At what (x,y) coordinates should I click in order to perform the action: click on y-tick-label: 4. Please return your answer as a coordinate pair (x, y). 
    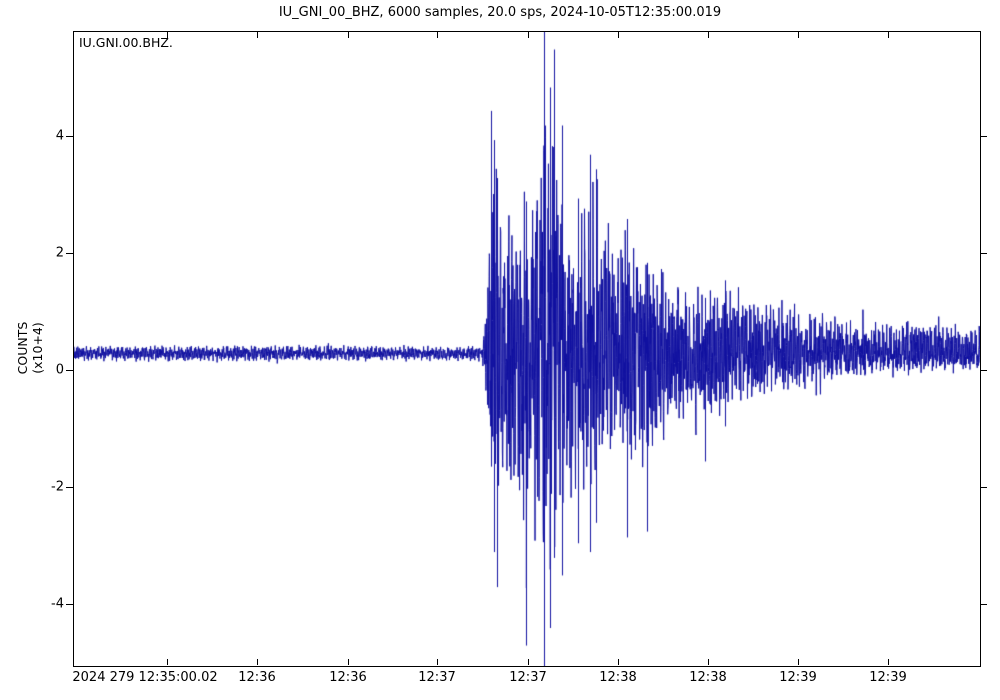
    Looking at the image, I should click on (59, 136).